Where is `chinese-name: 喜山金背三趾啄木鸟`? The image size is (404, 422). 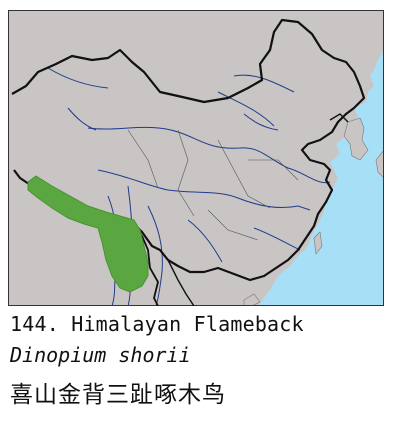
chinese-name: 喜山金背三趾啄木鸟 is located at coordinates (118, 395).